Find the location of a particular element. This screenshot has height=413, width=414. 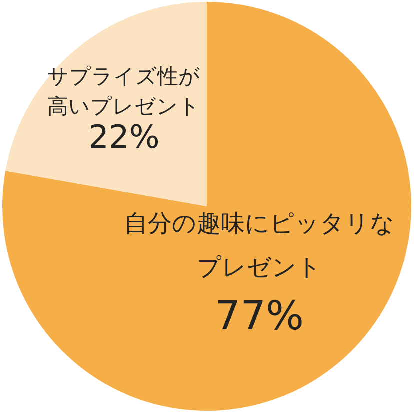

data-label: 77% is located at coordinates (259, 317).